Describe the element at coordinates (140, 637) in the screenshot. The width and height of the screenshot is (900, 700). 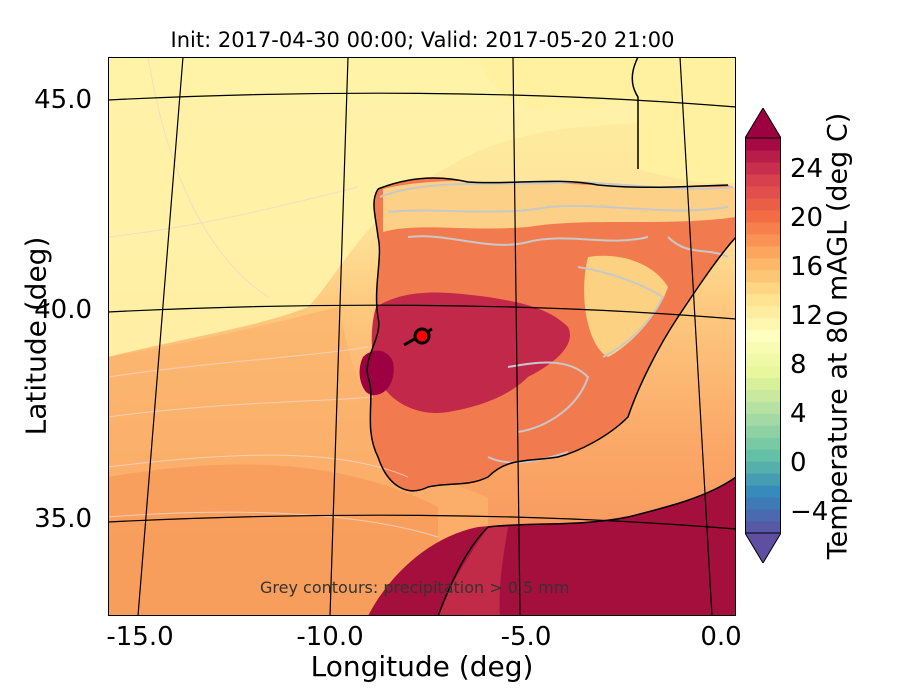
I see `x-tick-label: -15.0` at that location.